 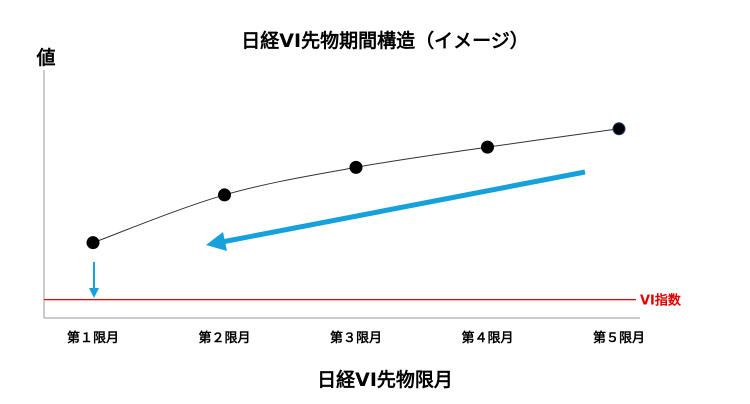 What do you see at coordinates (385, 379) in the screenshot?
I see `x-axis-label: 日経VI先物限月` at bounding box center [385, 379].